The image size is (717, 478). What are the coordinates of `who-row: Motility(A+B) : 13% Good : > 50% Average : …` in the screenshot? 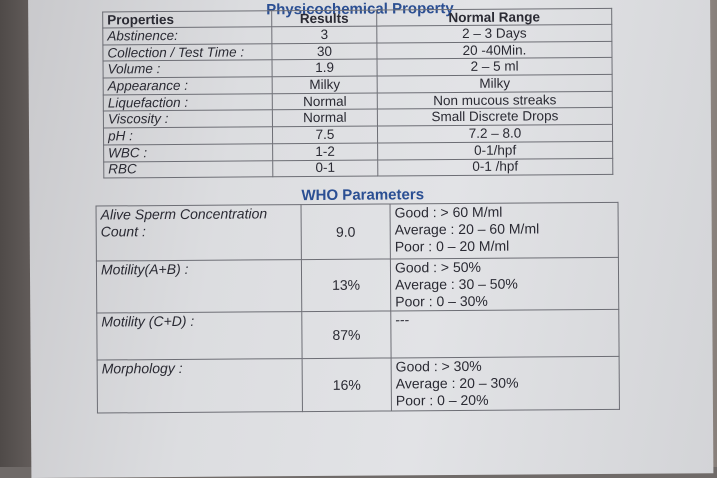 It's located at (357, 285).